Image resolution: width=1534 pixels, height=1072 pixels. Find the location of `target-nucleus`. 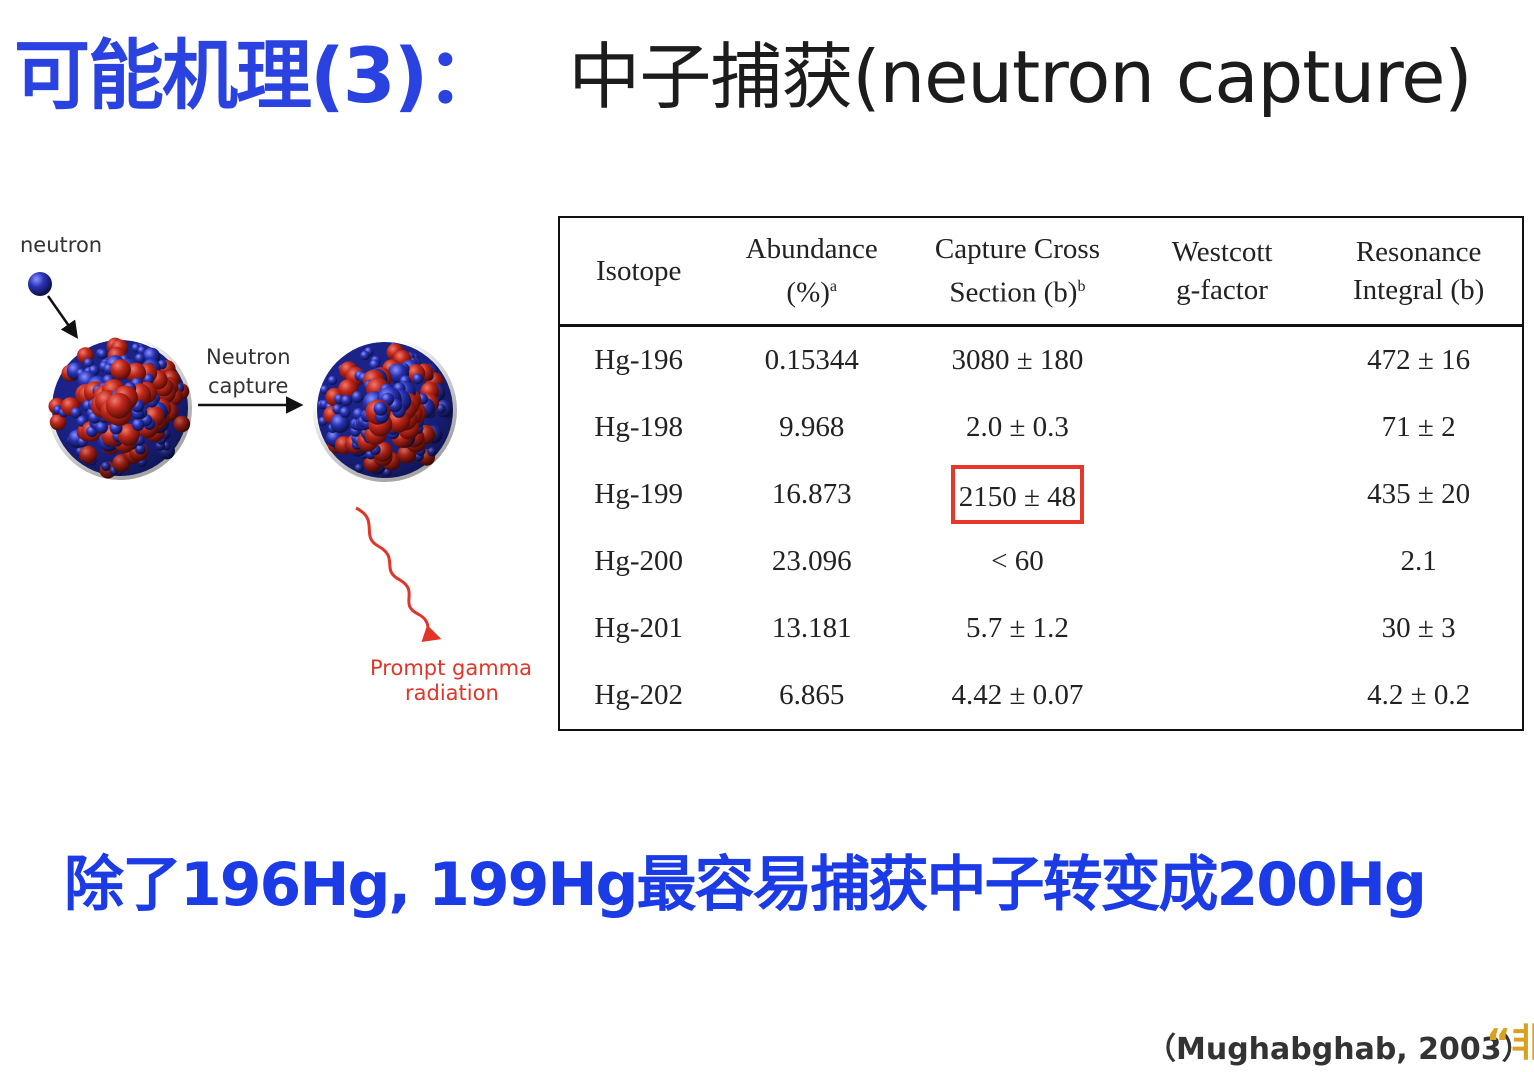

target-nucleus is located at coordinates (120, 408).